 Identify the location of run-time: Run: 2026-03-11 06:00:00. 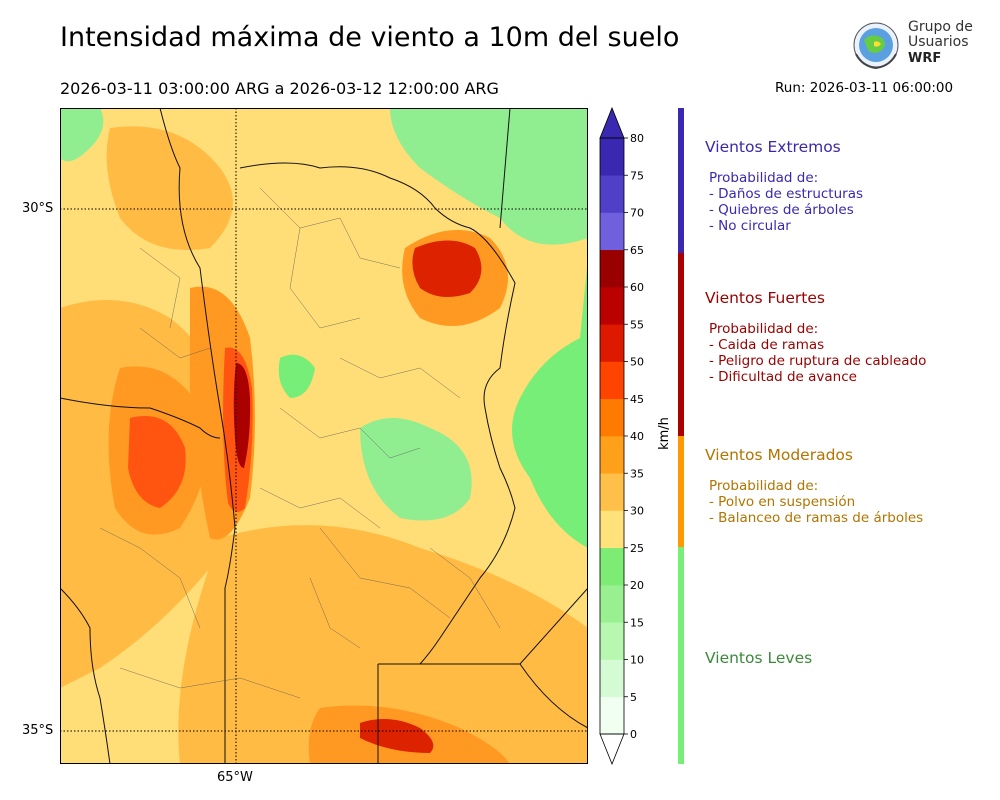
(864, 88).